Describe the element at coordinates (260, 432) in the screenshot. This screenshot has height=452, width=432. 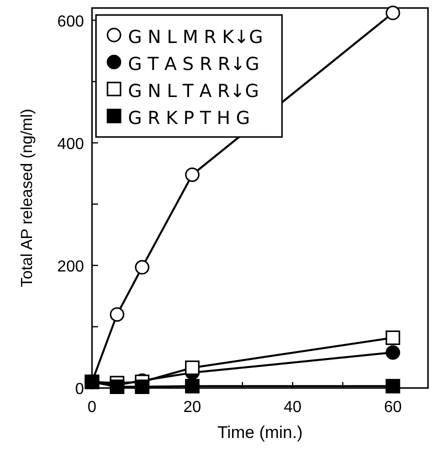
I see `x-axis-title: Time (min.)` at that location.